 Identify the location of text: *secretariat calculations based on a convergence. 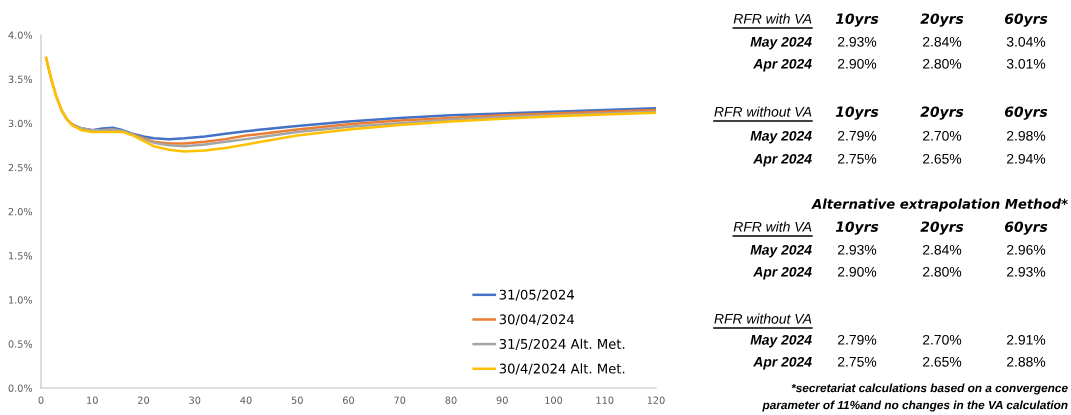
(929, 389).